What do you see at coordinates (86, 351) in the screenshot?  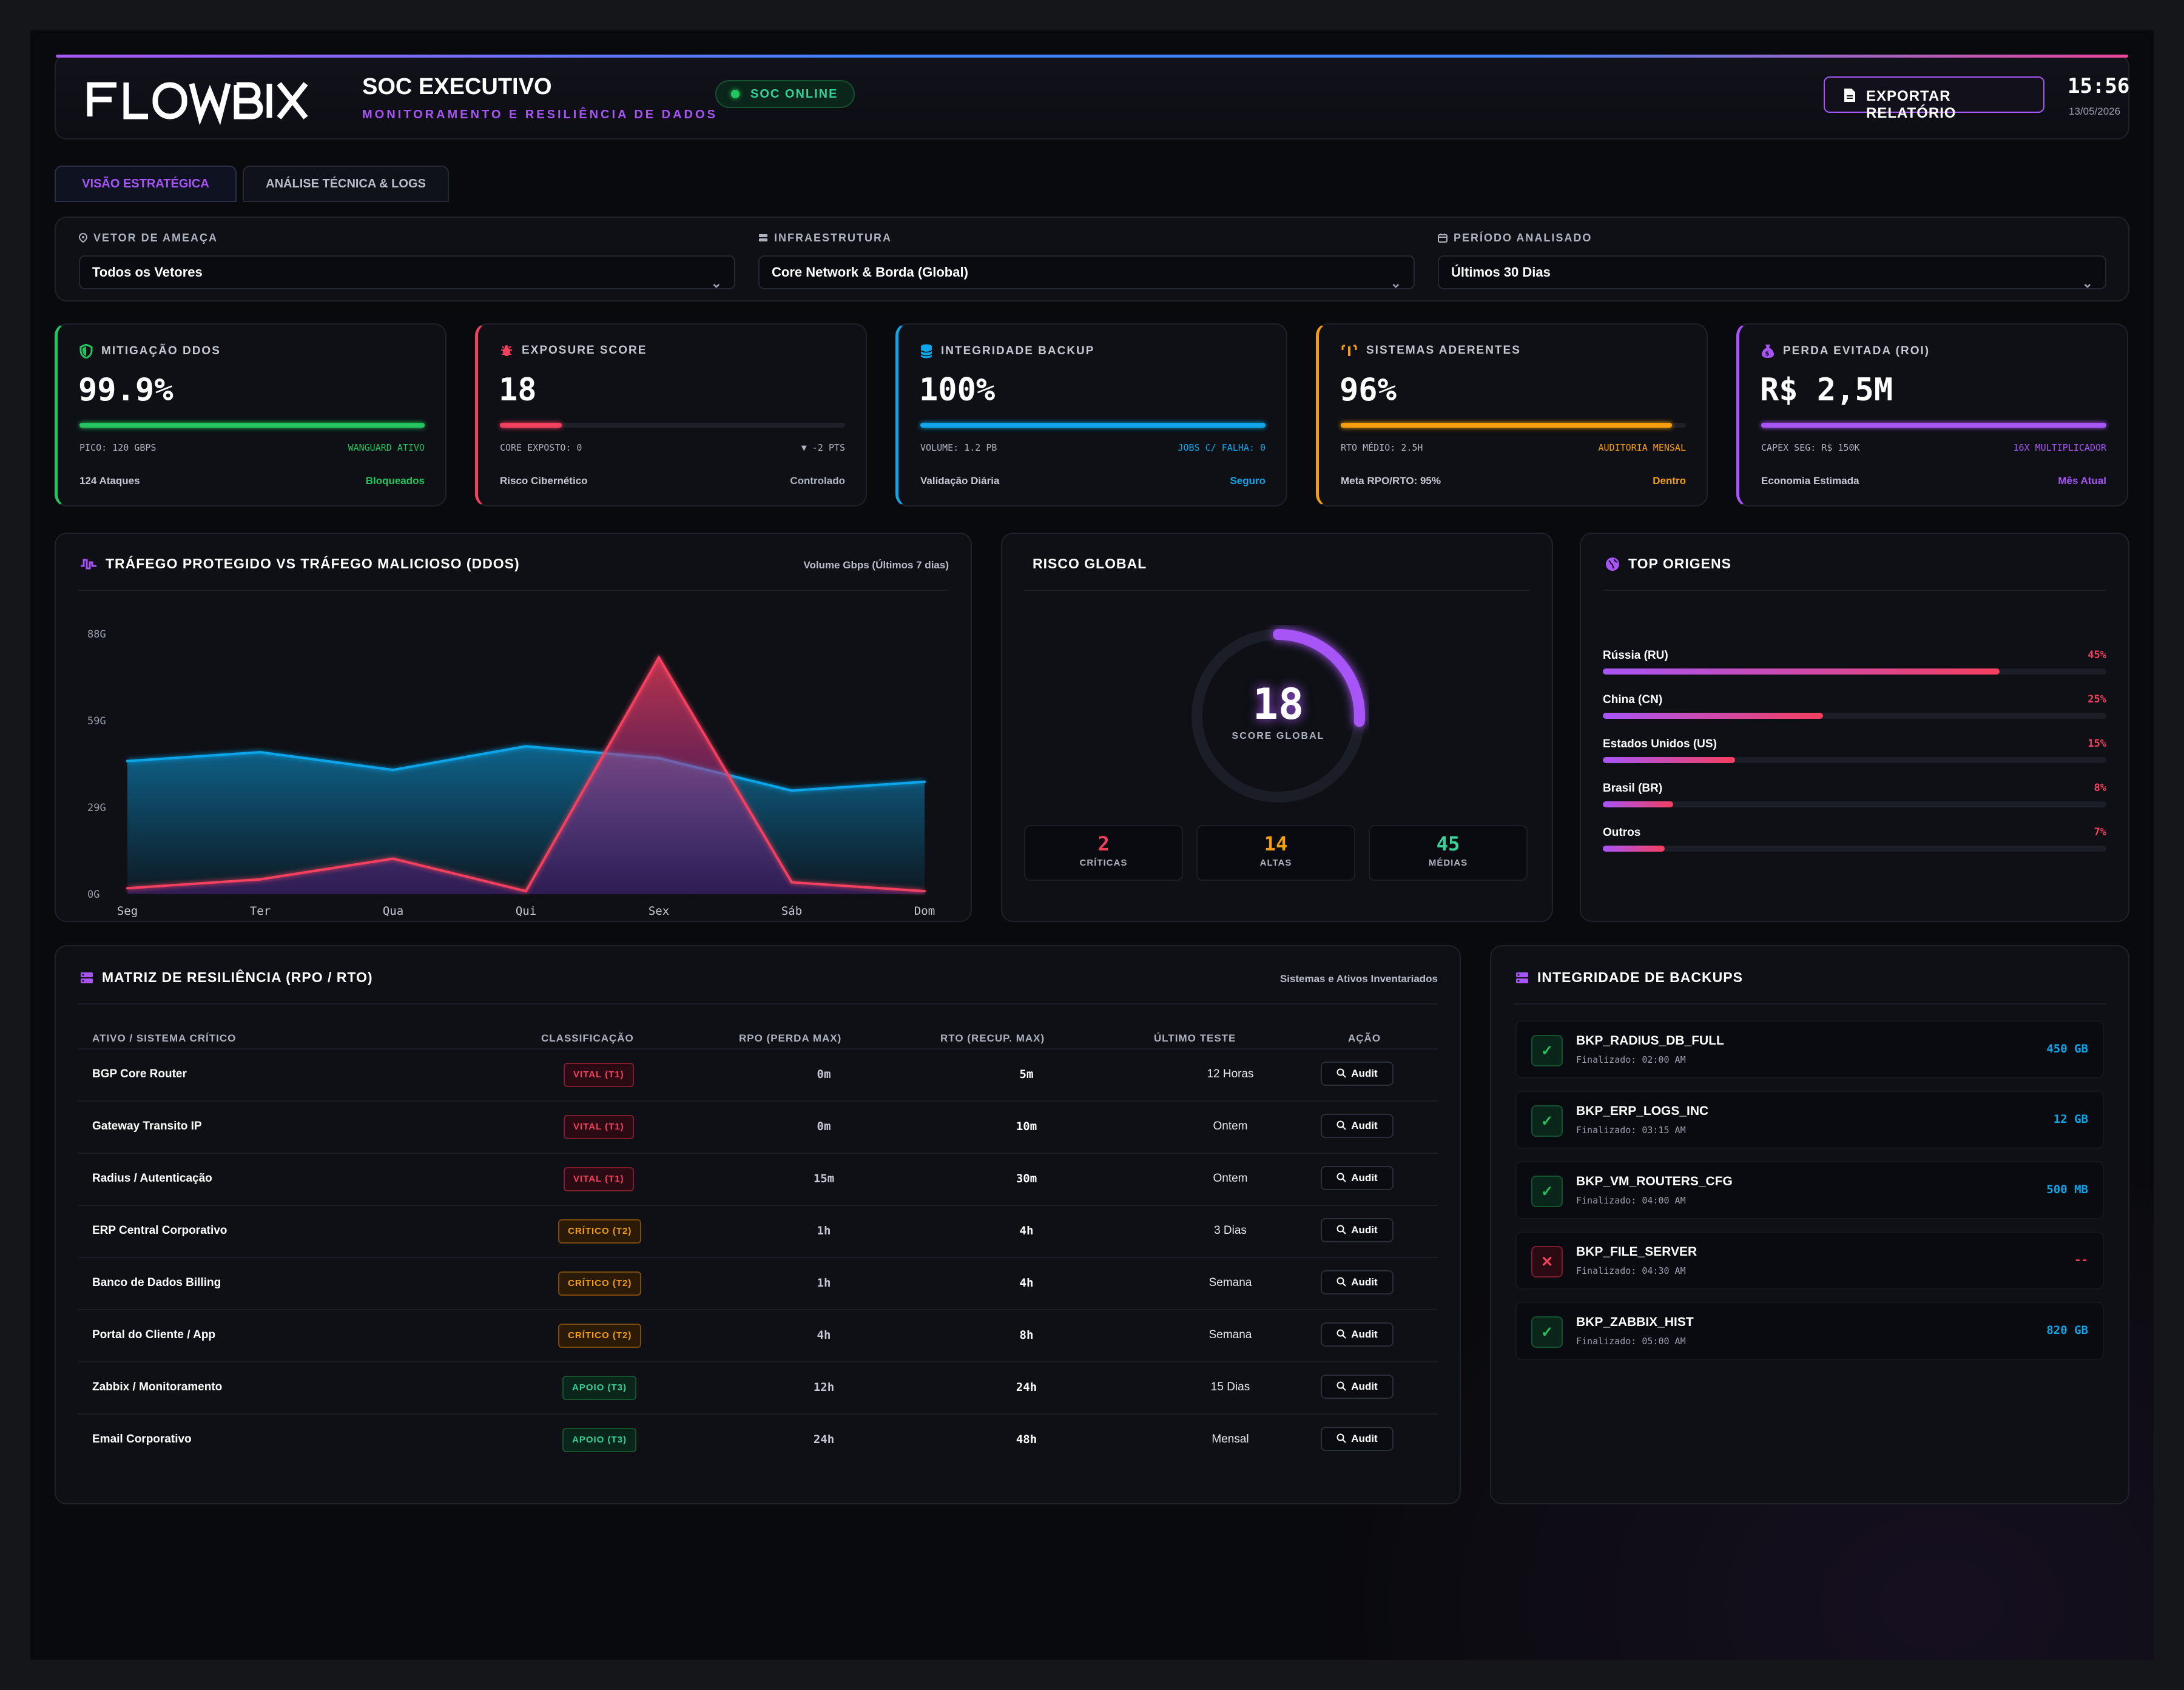 I see `shield-icon` at bounding box center [86, 351].